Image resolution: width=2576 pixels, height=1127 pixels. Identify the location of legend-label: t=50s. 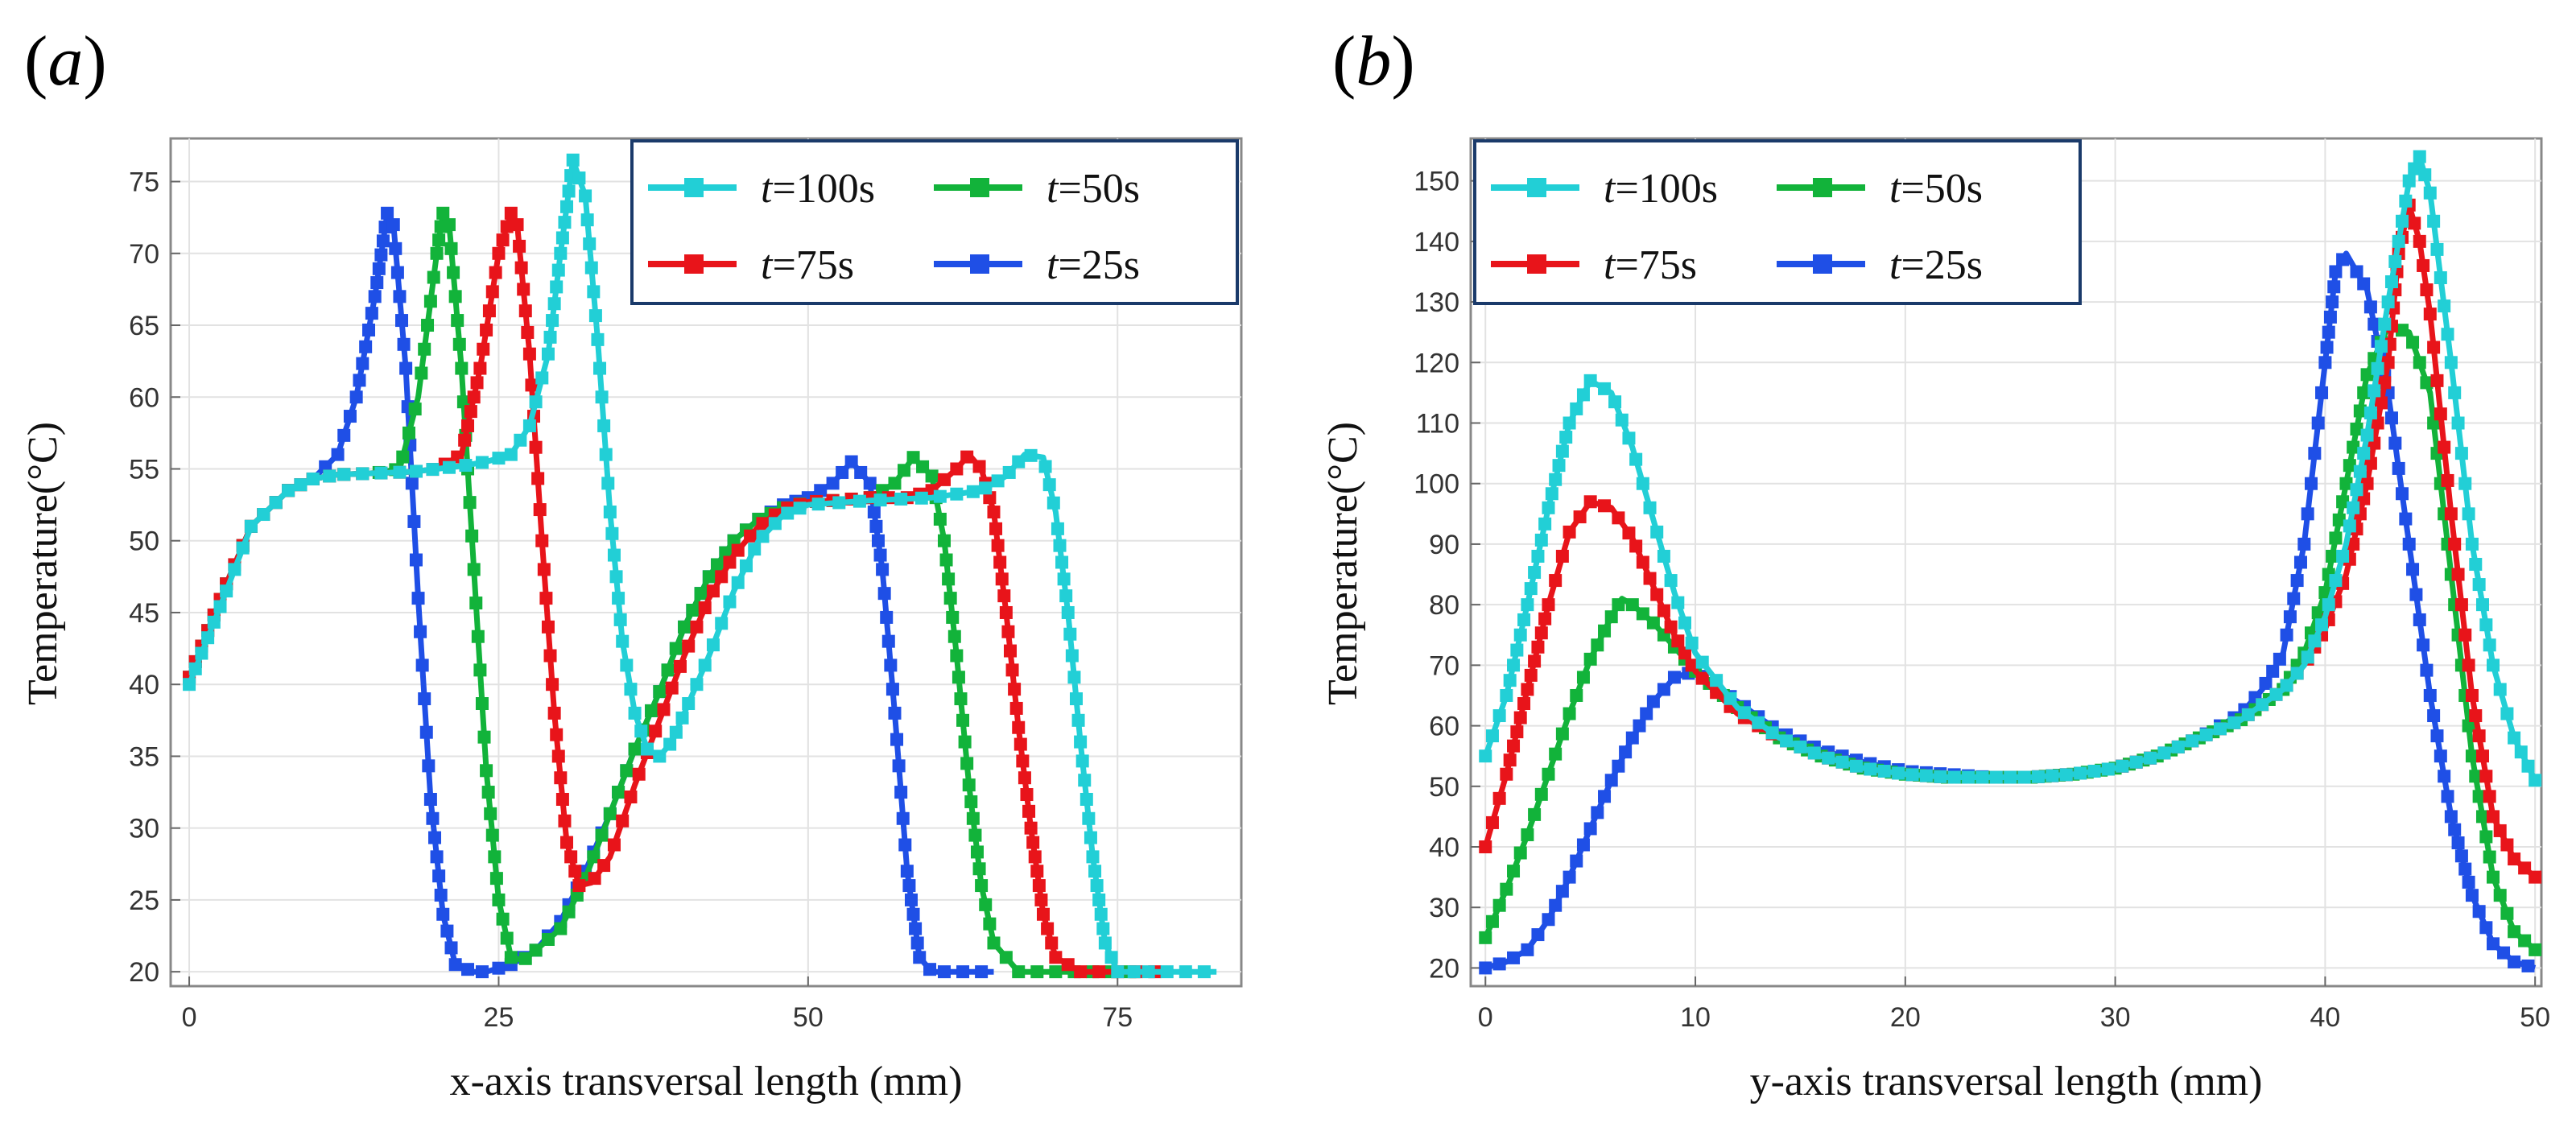
(1093, 189).